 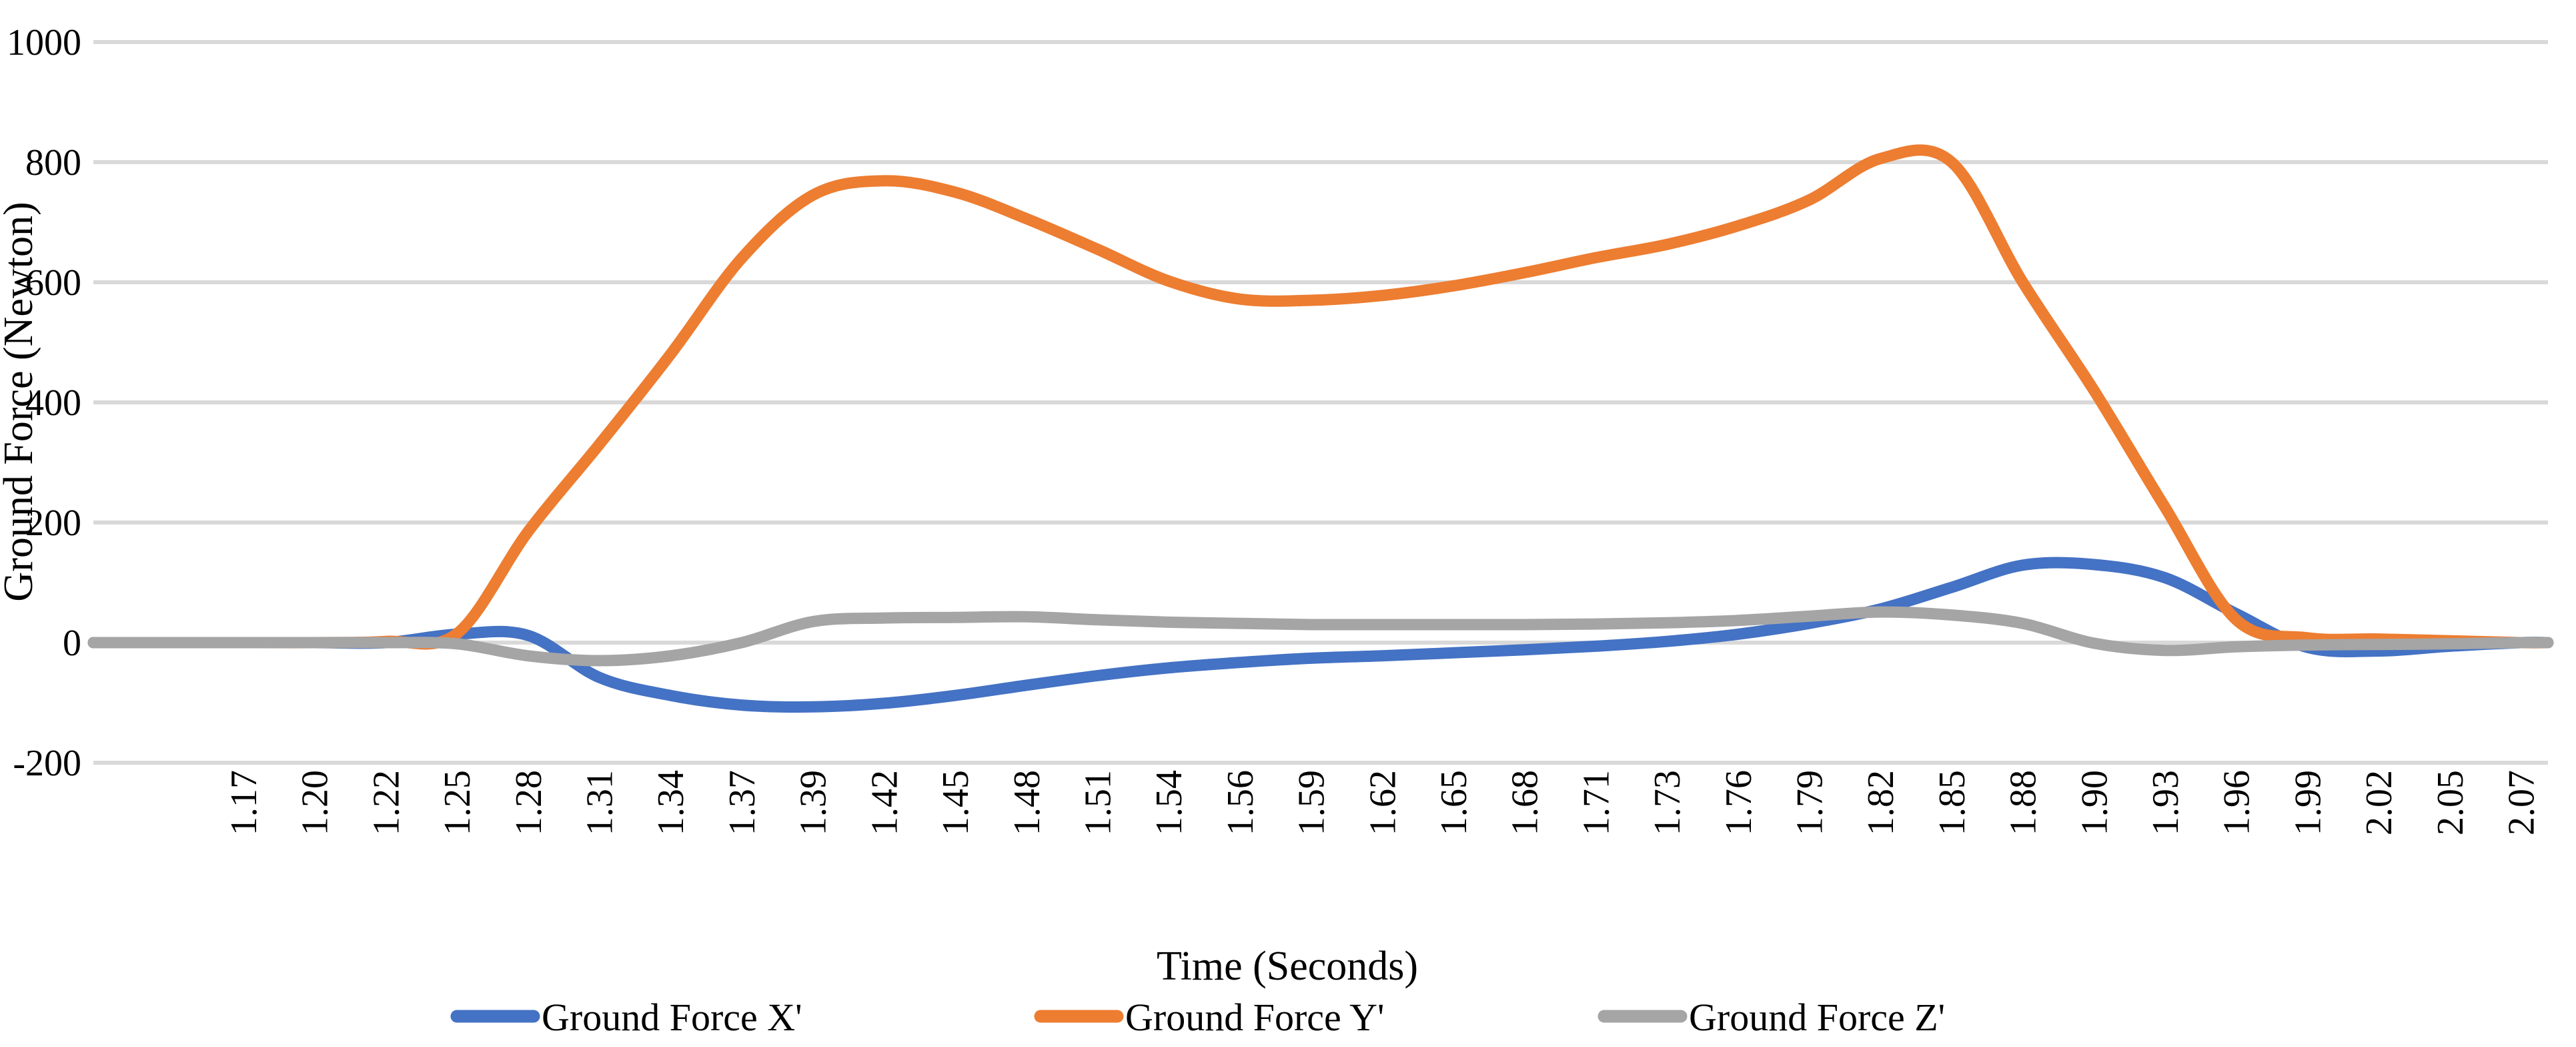 I want to click on x-tick-label-1.51: 1.51, so click(x=1098, y=802).